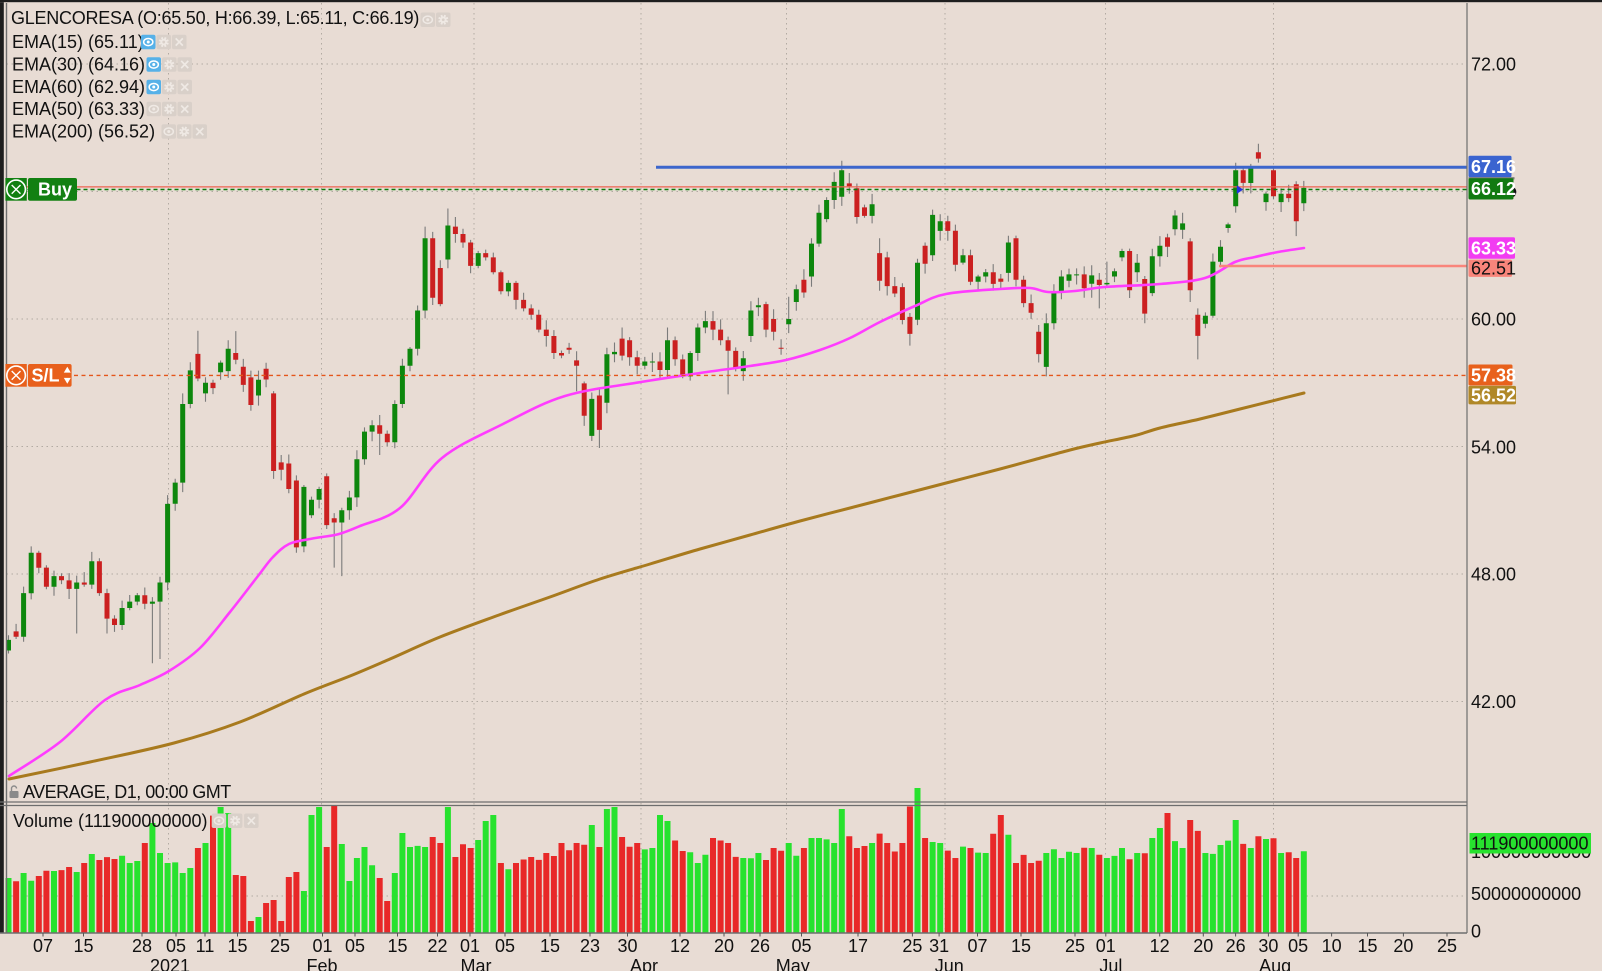  Describe the element at coordinates (127, 792) in the screenshot. I see `svg-text: AVERAGE, D1, 00:00 GMT` at that location.